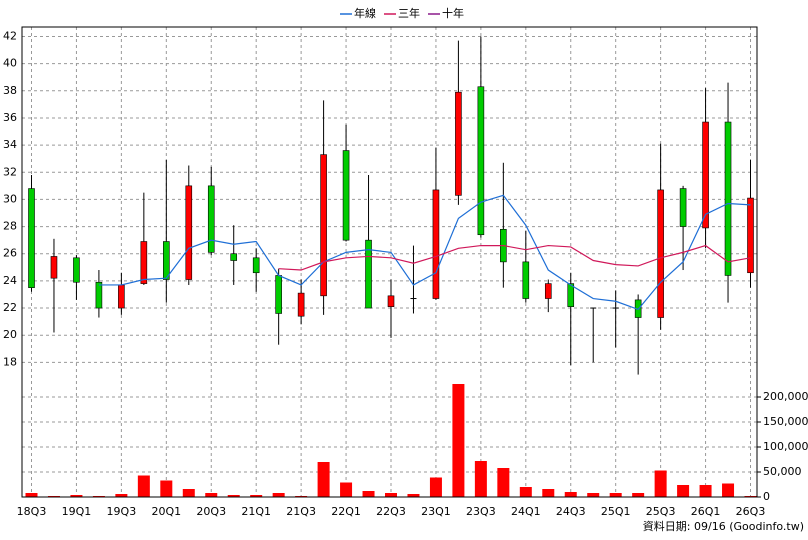  I want to click on x-tick-label: 19Q3, so click(122, 511).